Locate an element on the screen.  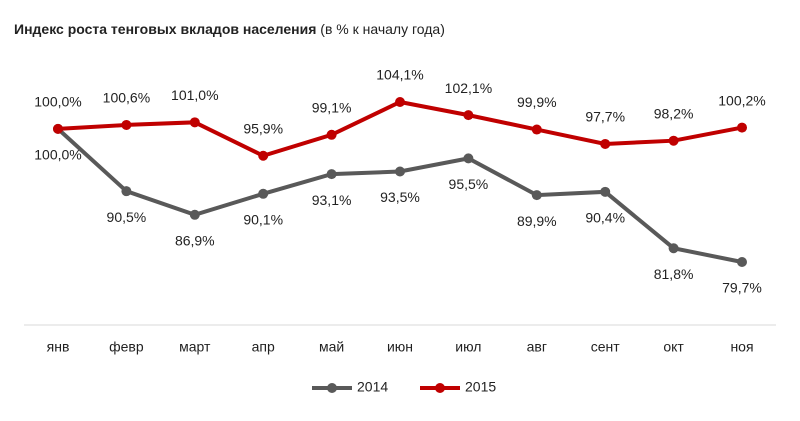
data-label: 79,7% is located at coordinates (742, 288).